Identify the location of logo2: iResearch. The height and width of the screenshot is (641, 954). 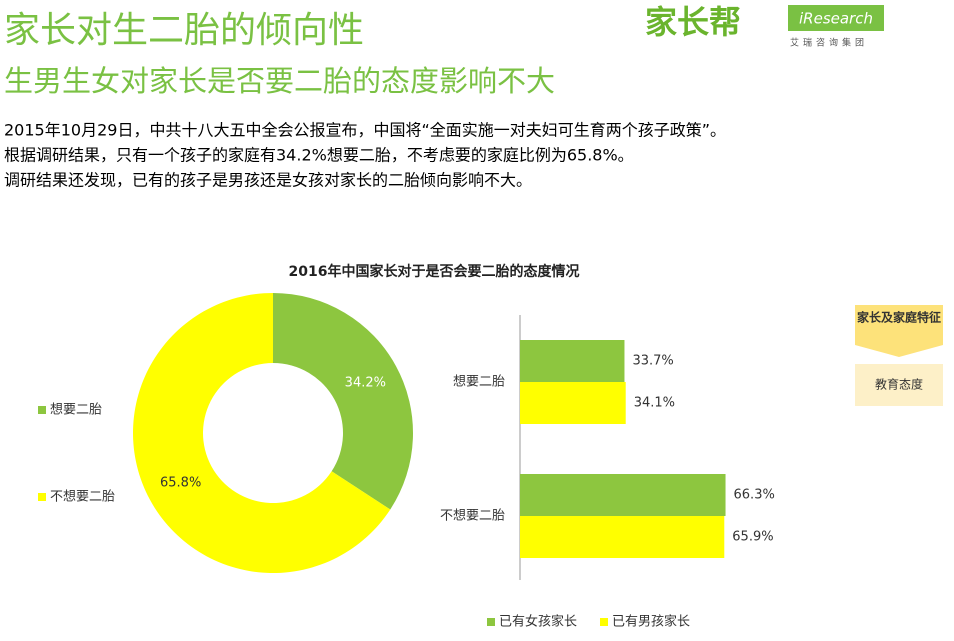
(836, 19).